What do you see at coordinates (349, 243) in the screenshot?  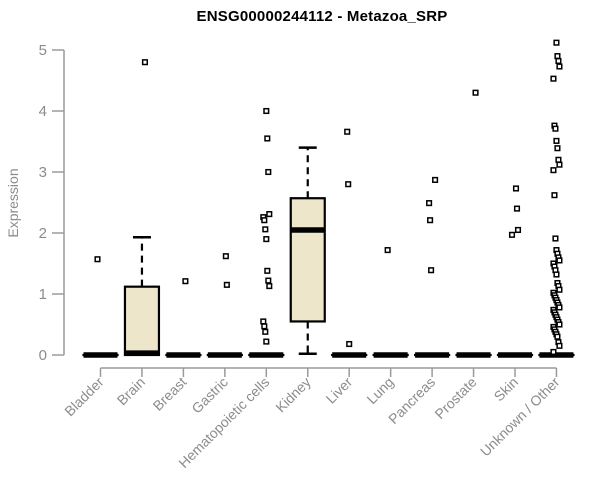 I see `boxplot-liver` at bounding box center [349, 243].